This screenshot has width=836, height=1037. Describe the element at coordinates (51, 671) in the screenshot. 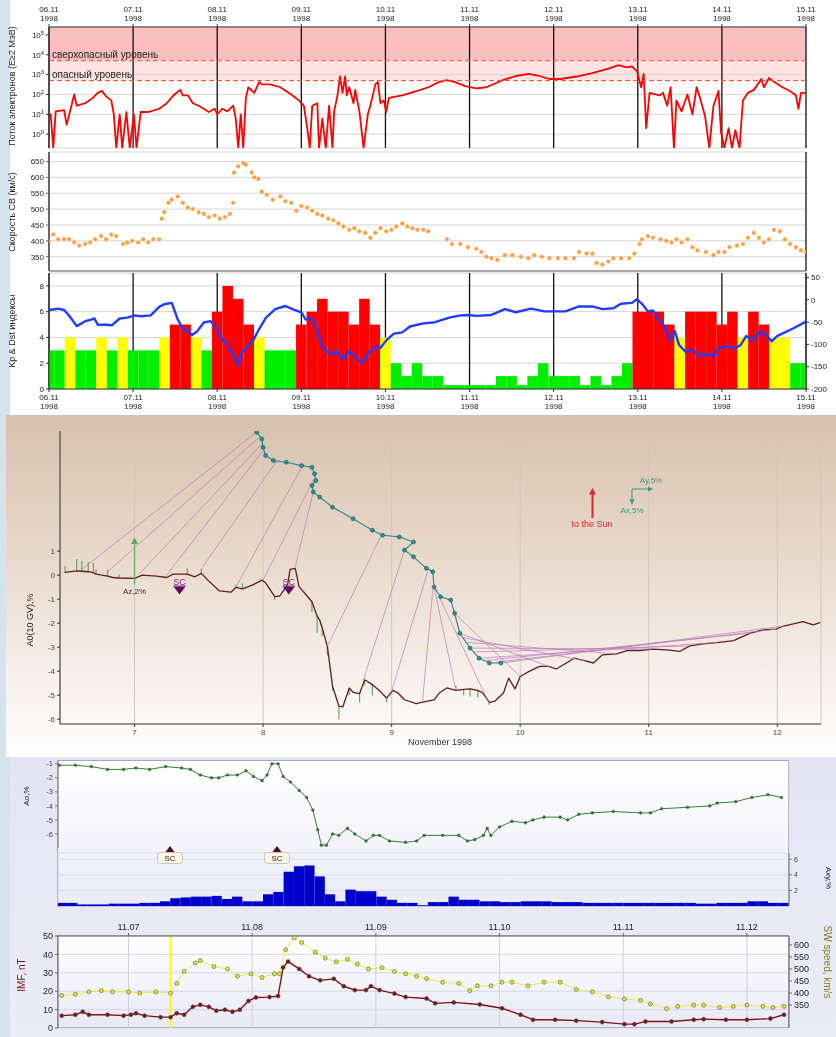

I see `y-tick-label: -4` at that location.